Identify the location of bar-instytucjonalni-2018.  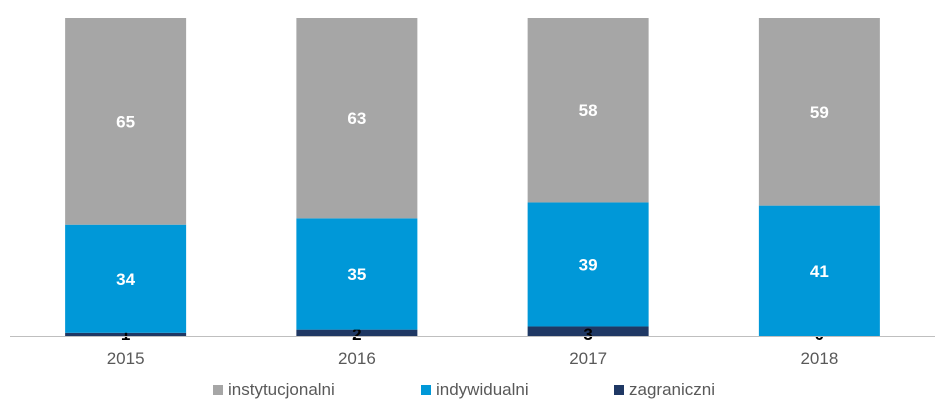
(819, 112).